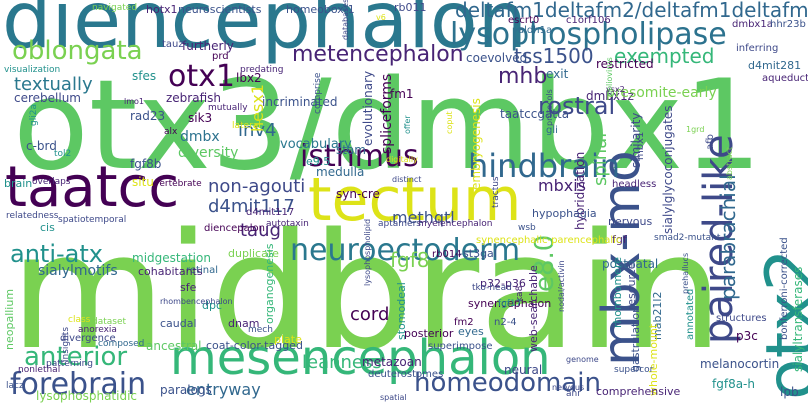  Describe the element at coordinates (78, 271) in the screenshot. I see `cloud-word: sialylmotifs` at that location.